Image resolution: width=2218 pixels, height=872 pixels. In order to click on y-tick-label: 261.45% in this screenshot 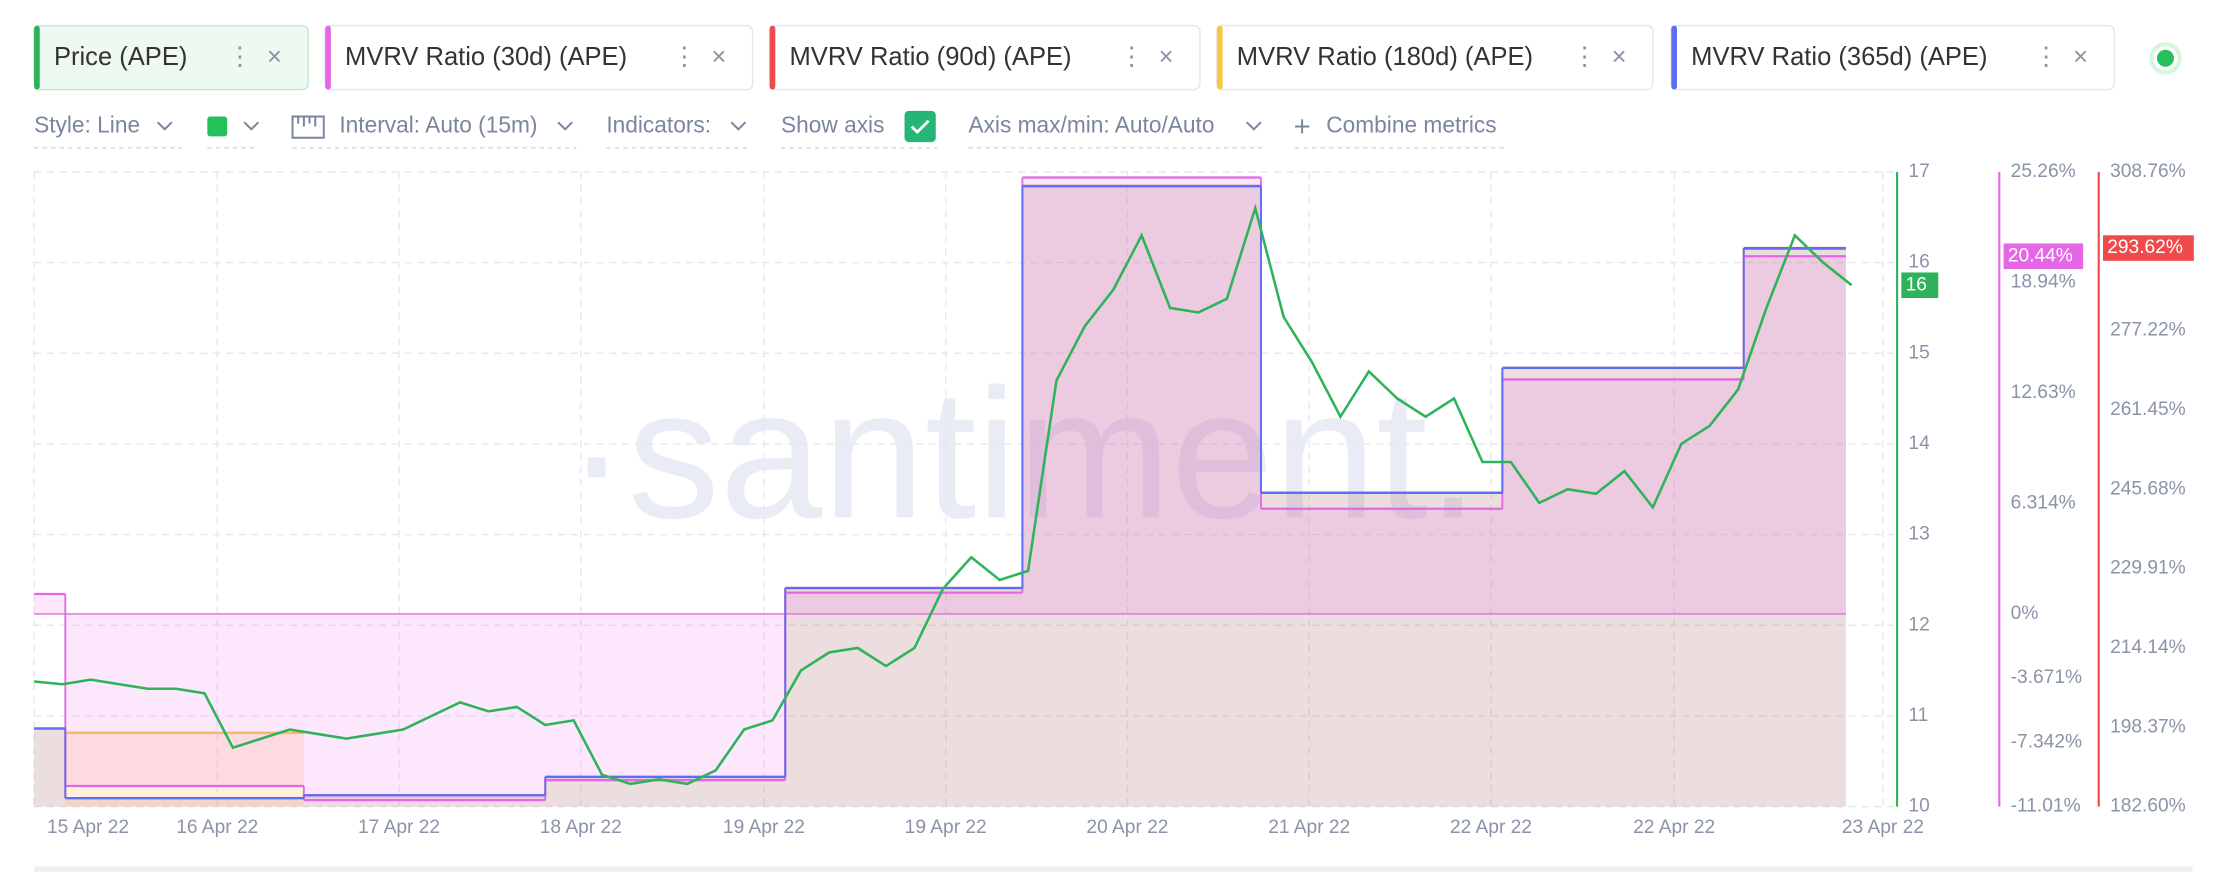, I will do `click(2148, 409)`.